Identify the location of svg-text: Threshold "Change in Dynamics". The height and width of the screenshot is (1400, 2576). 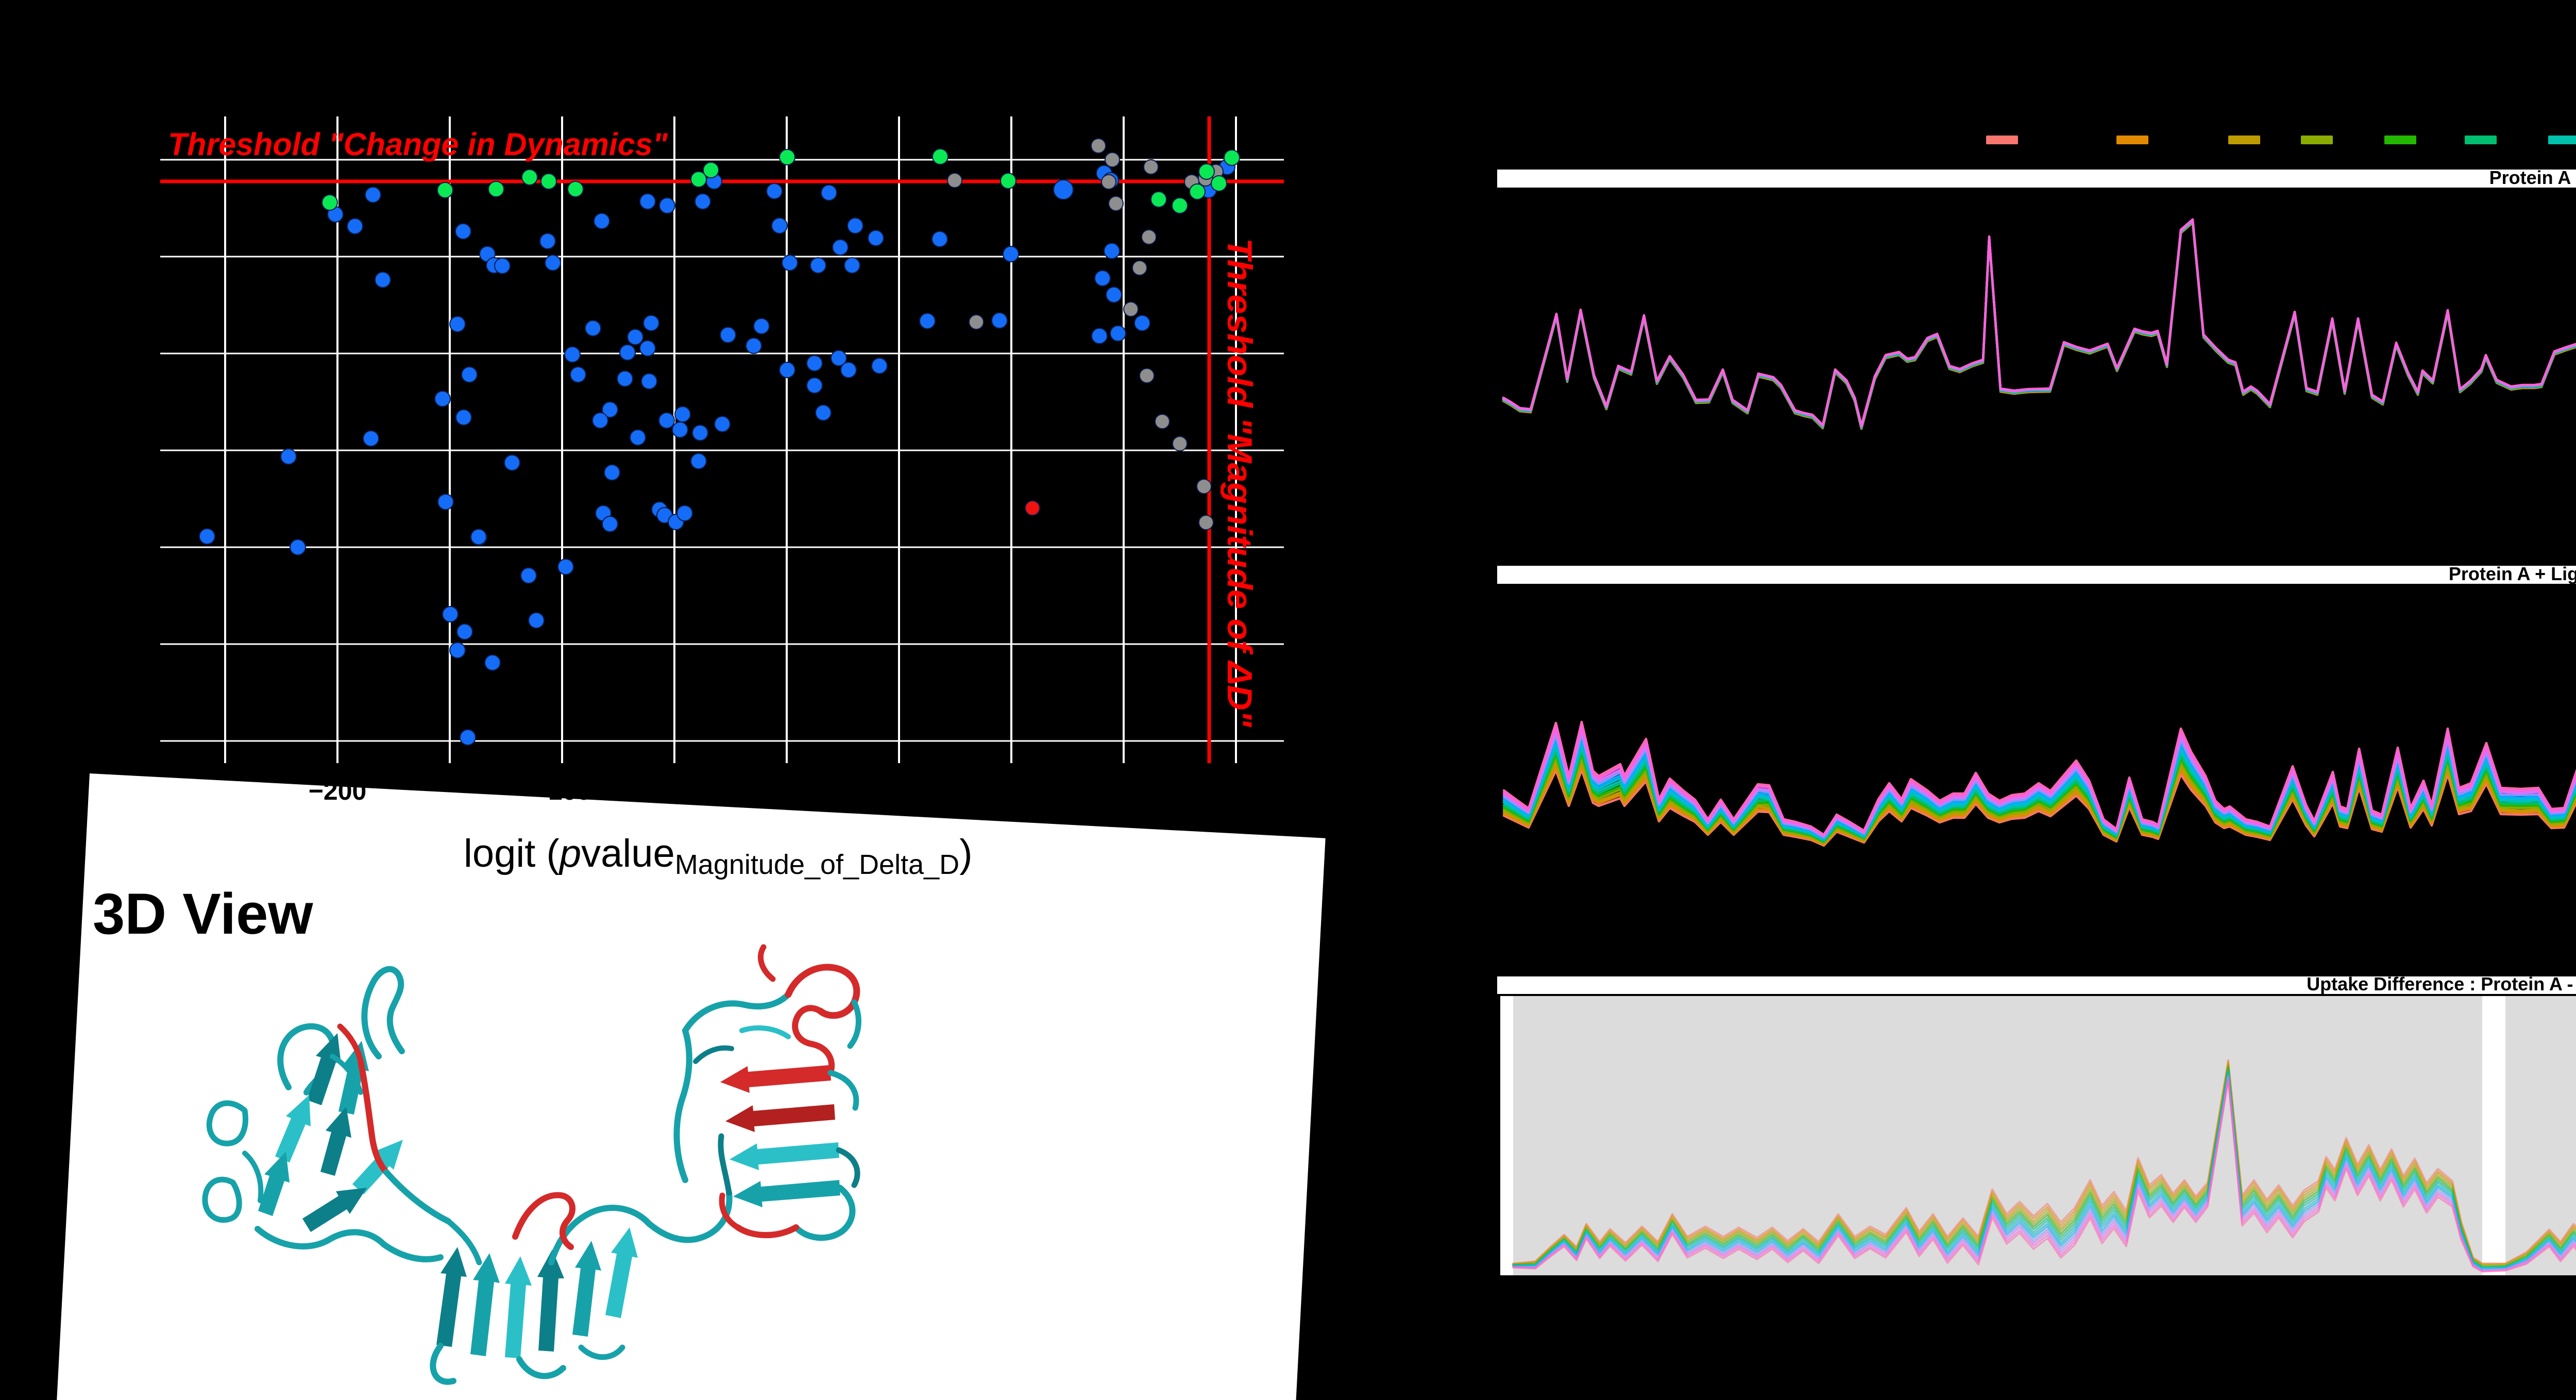
(418, 144).